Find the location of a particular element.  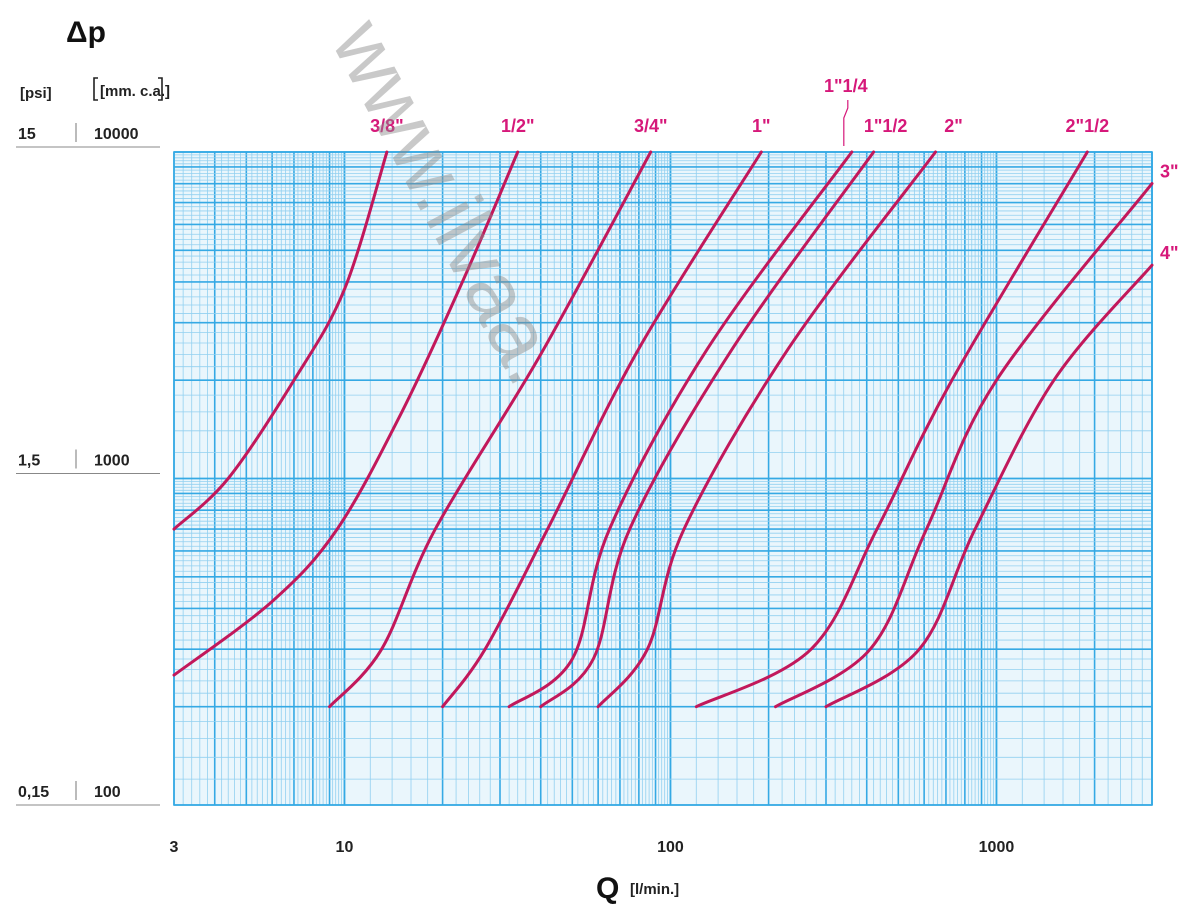

series-label-0: 3/8" is located at coordinates (387, 126).